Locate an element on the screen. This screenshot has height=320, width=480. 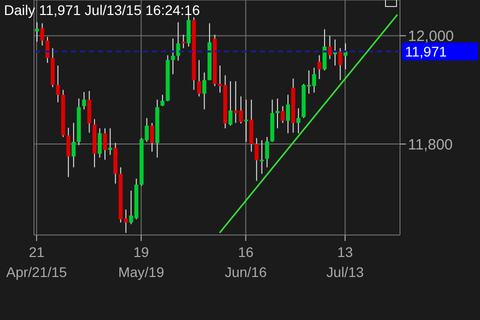
x-tick-label: 13 Jul/13 is located at coordinates (345, 262).